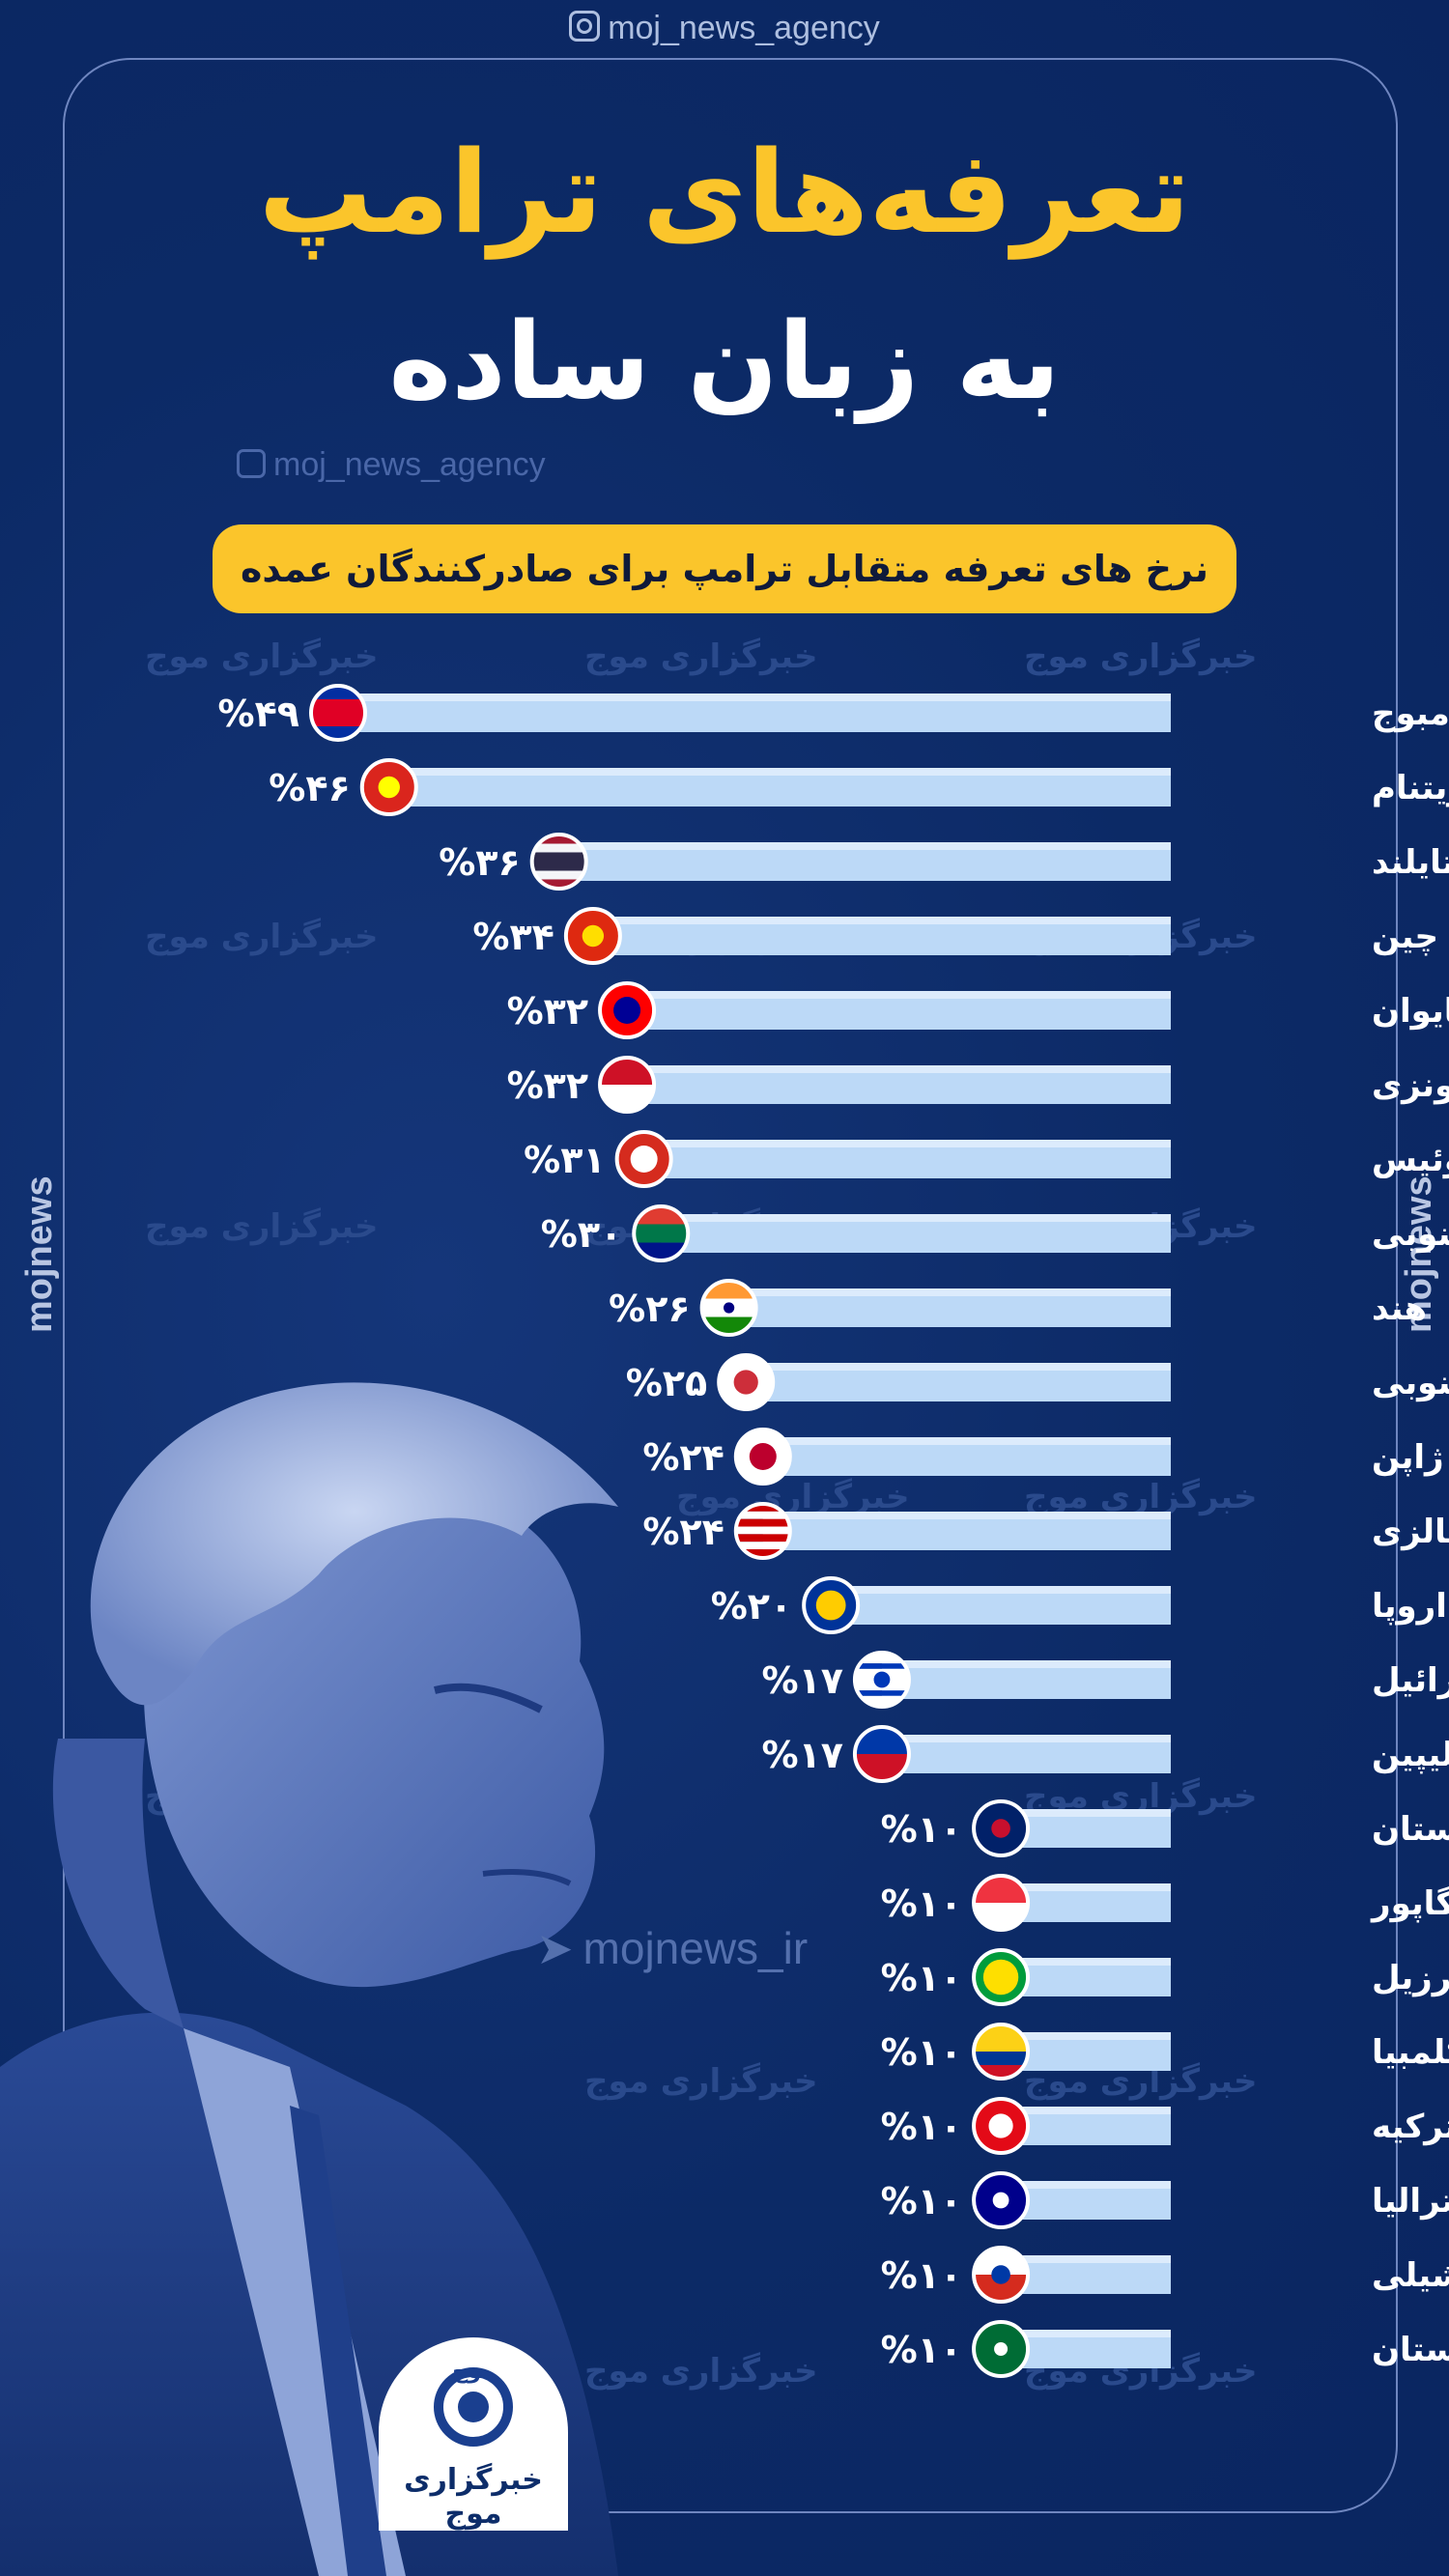 This screenshot has height=2576, width=1449. I want to click on category-label: اسرائیل, so click(1410, 1680).